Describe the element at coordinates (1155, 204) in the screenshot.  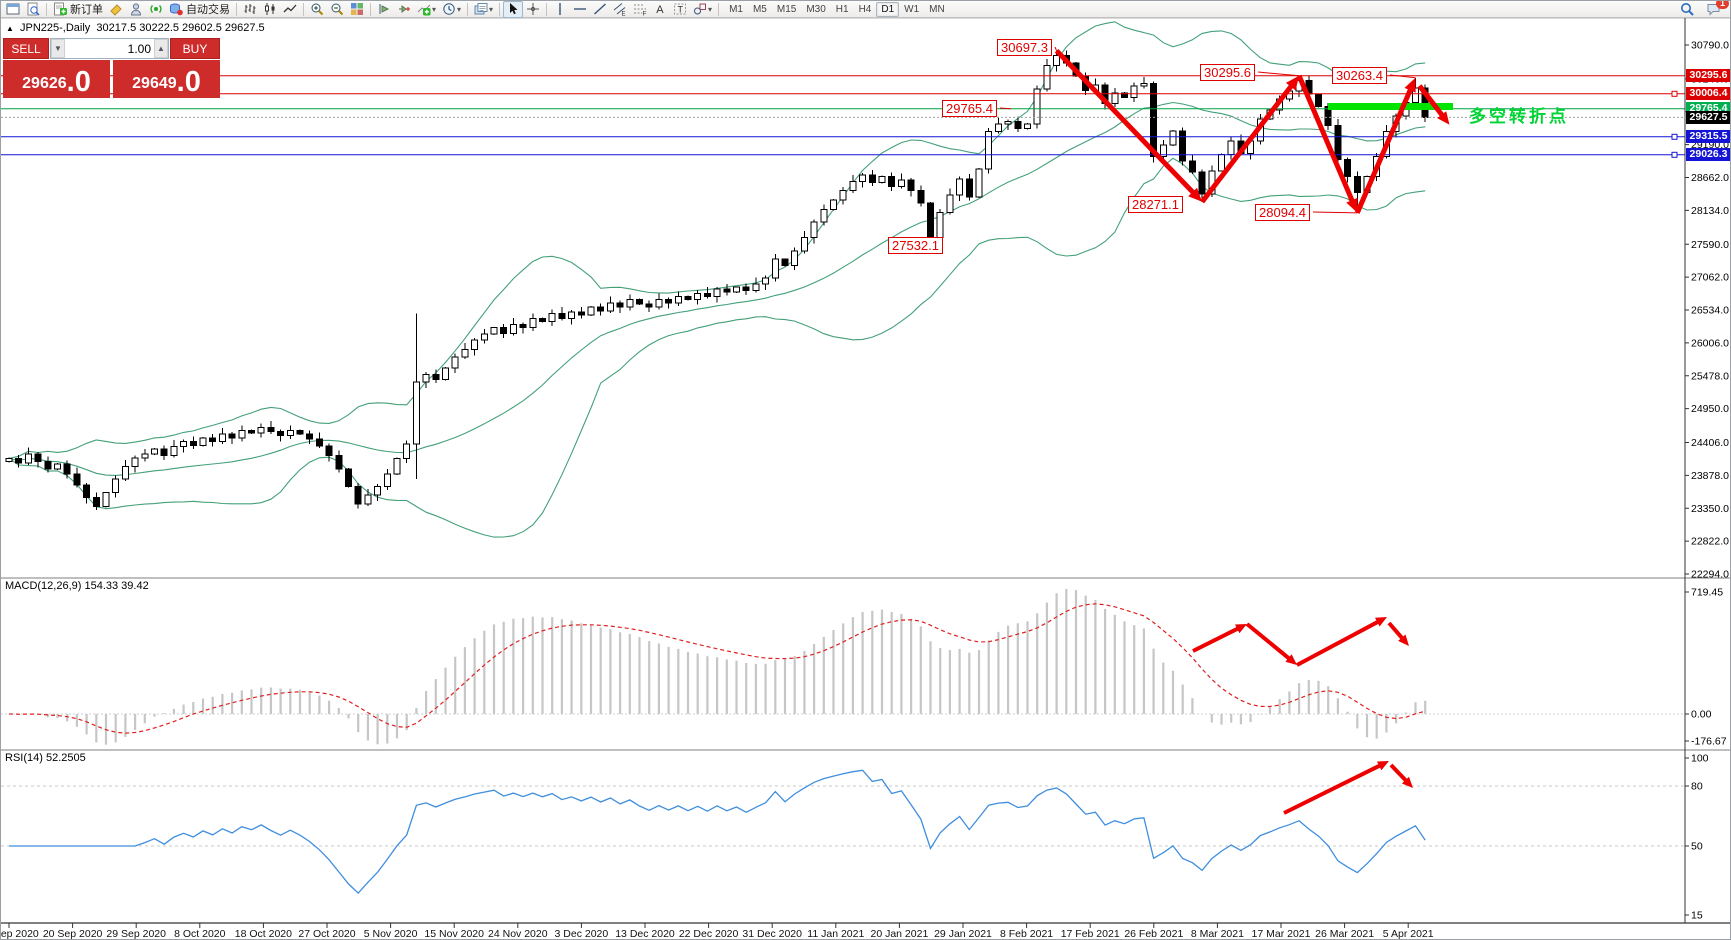
I see `price-annotation-label: 28271.1` at that location.